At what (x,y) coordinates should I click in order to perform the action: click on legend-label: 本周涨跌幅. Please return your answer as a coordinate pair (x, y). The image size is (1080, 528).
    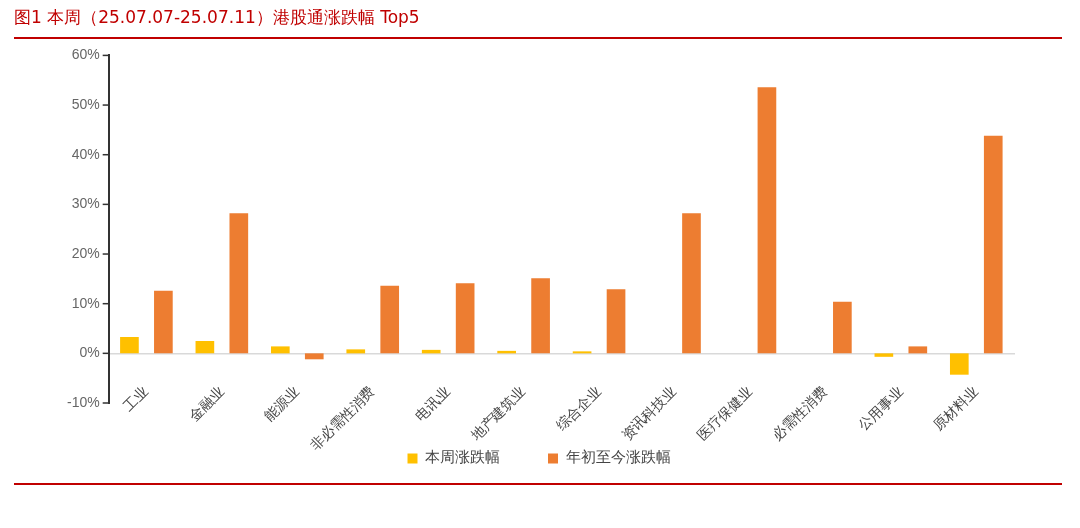
    Looking at the image, I should click on (462, 457).